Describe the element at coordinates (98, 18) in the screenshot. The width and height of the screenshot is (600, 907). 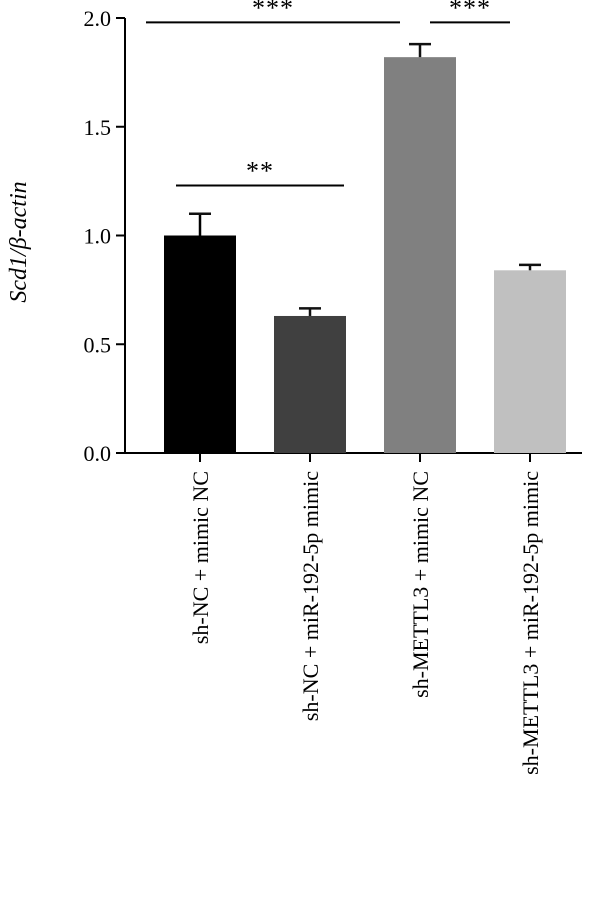
I see `y-tick-label: 2.0` at that location.